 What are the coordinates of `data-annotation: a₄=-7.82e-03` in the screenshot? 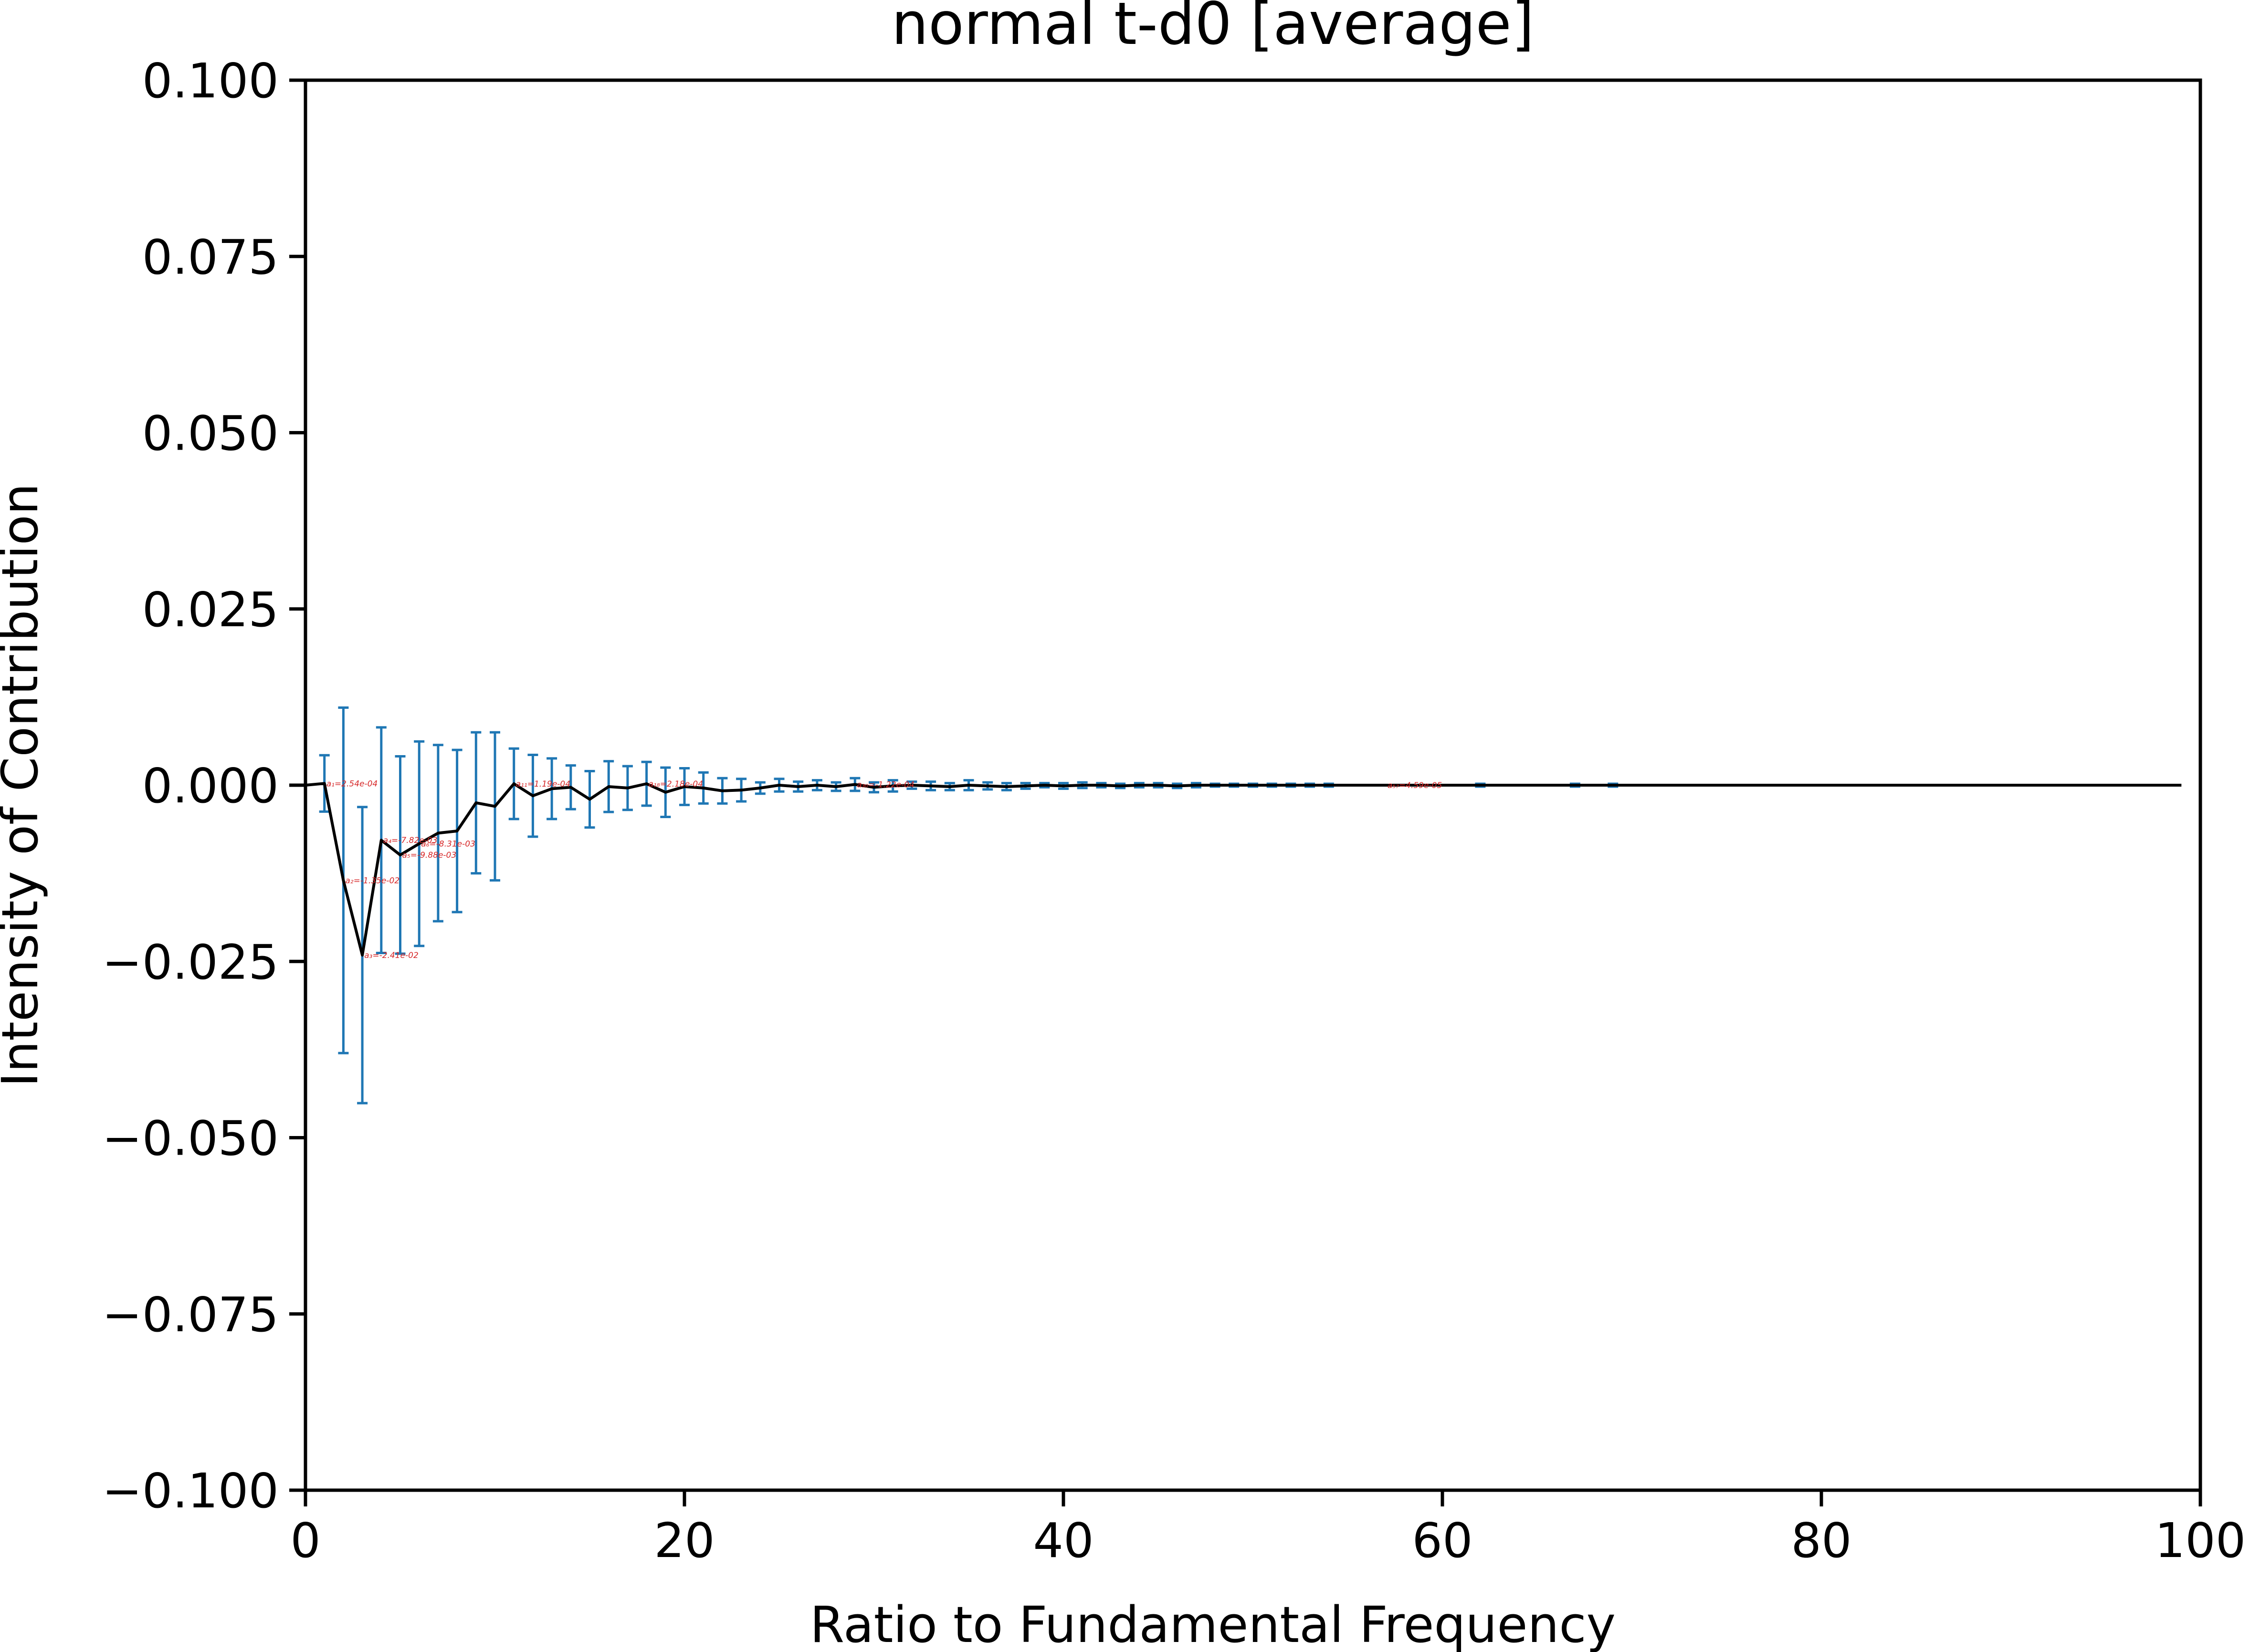 It's located at (410, 840).